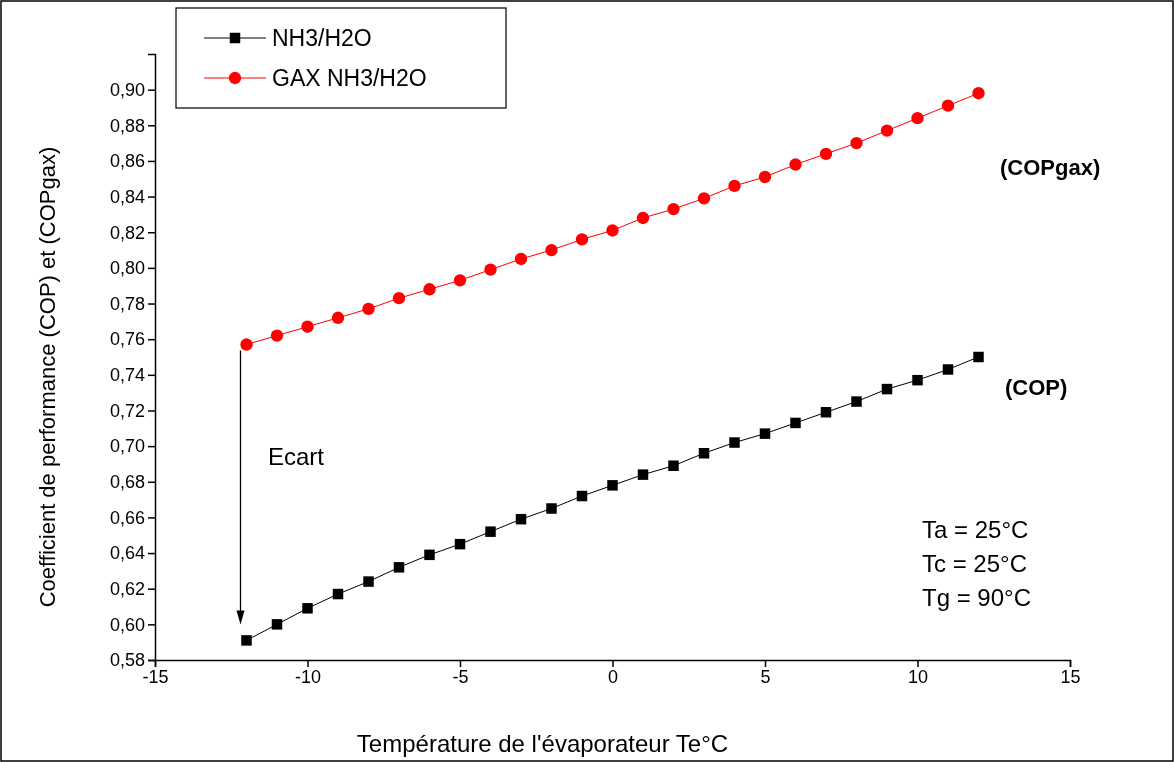  What do you see at coordinates (322, 38) in the screenshot?
I see `legend-label: NH3/H2O` at bounding box center [322, 38].